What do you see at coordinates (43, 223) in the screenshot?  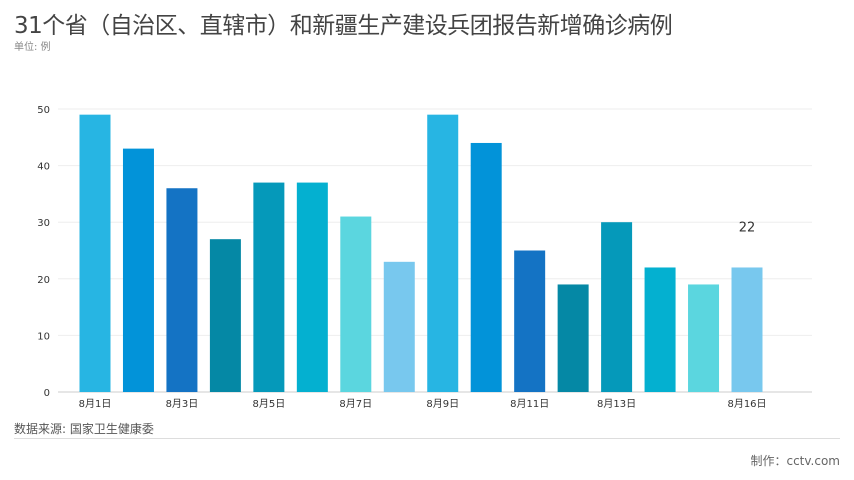 I see `y-tick-label: 30` at bounding box center [43, 223].